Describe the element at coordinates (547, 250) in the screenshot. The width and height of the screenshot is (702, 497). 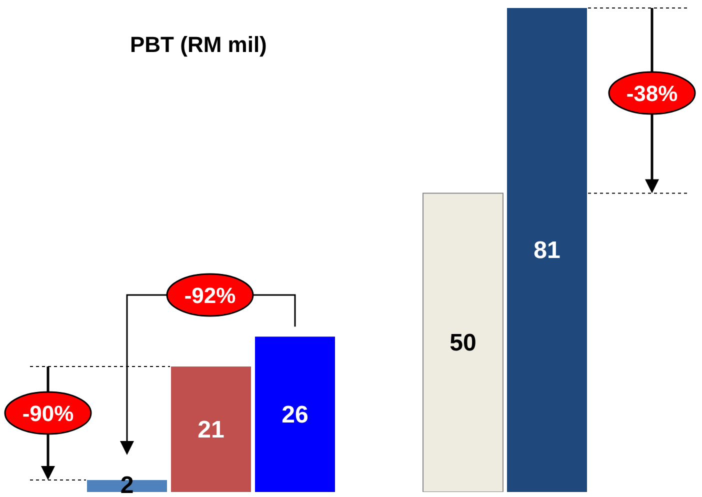
I see `data-label: 81` at that location.